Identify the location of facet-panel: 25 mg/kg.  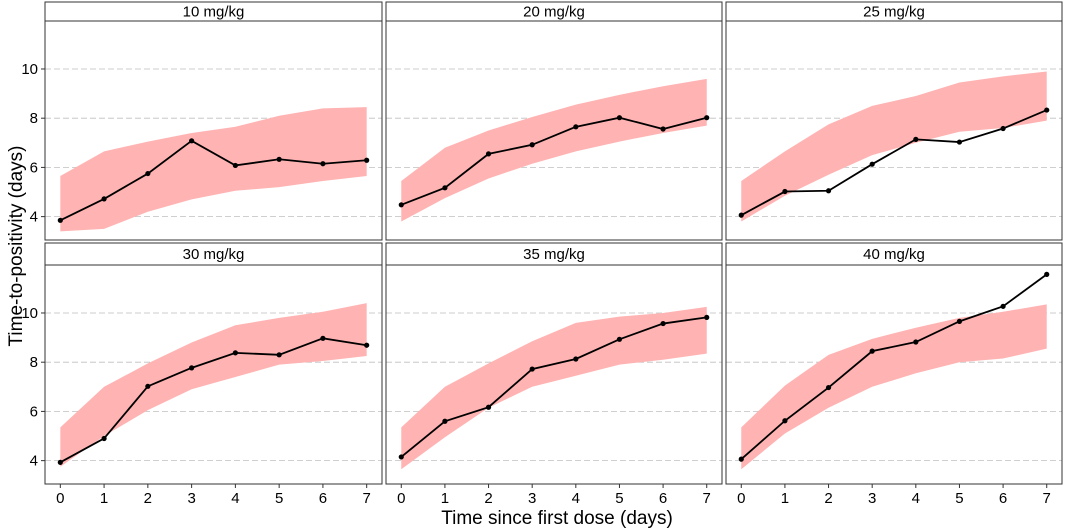
(894, 121).